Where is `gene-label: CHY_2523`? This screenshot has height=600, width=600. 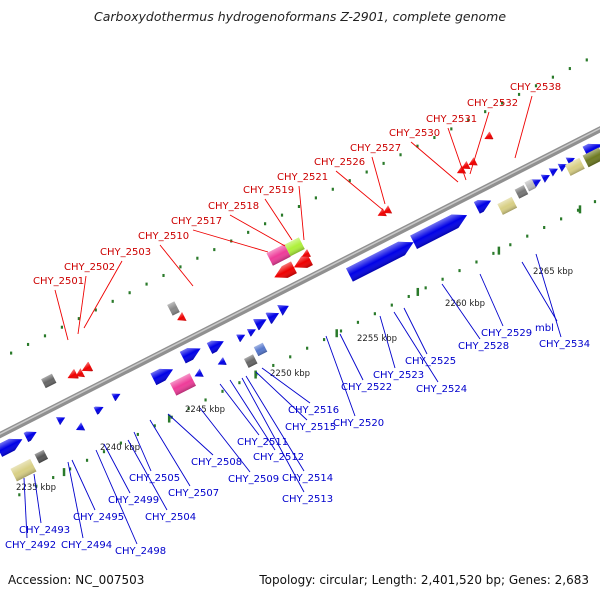
gene-label: CHY_2523 is located at coordinates (398, 375).